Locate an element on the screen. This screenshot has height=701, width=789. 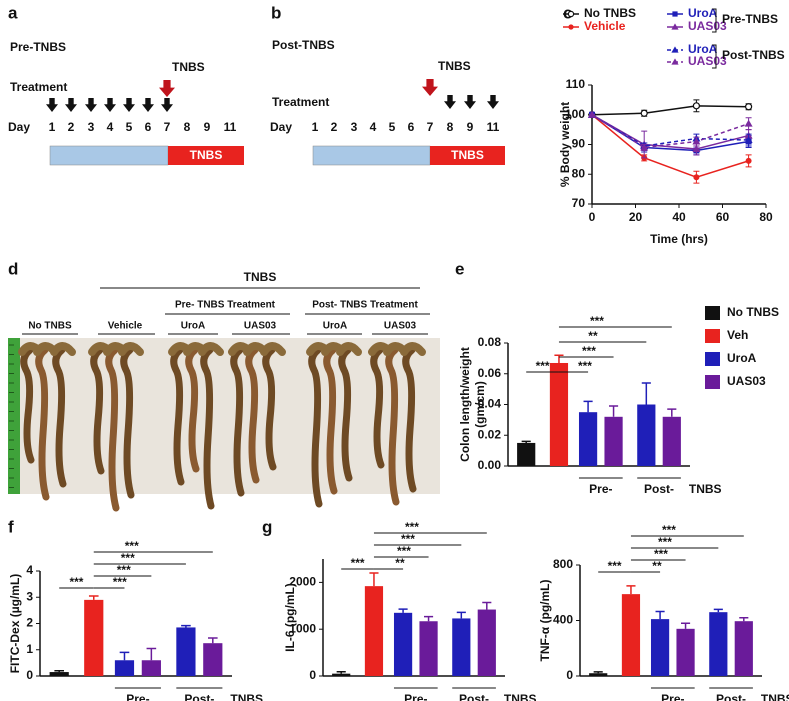
y-tick-label: 1000 is located at coordinates (302, 628).